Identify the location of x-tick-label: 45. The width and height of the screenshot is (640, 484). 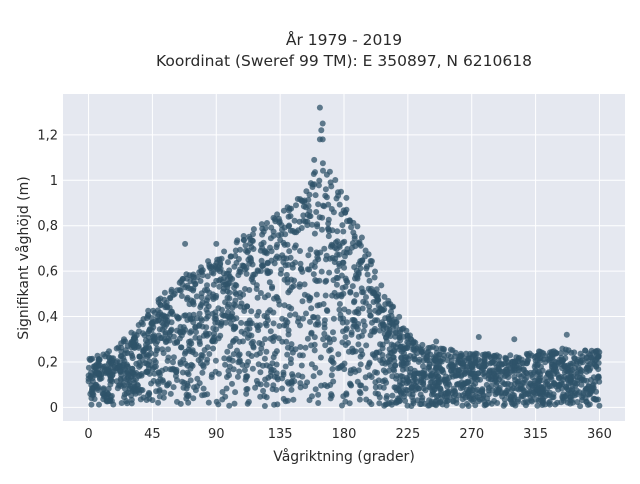
(152, 434).